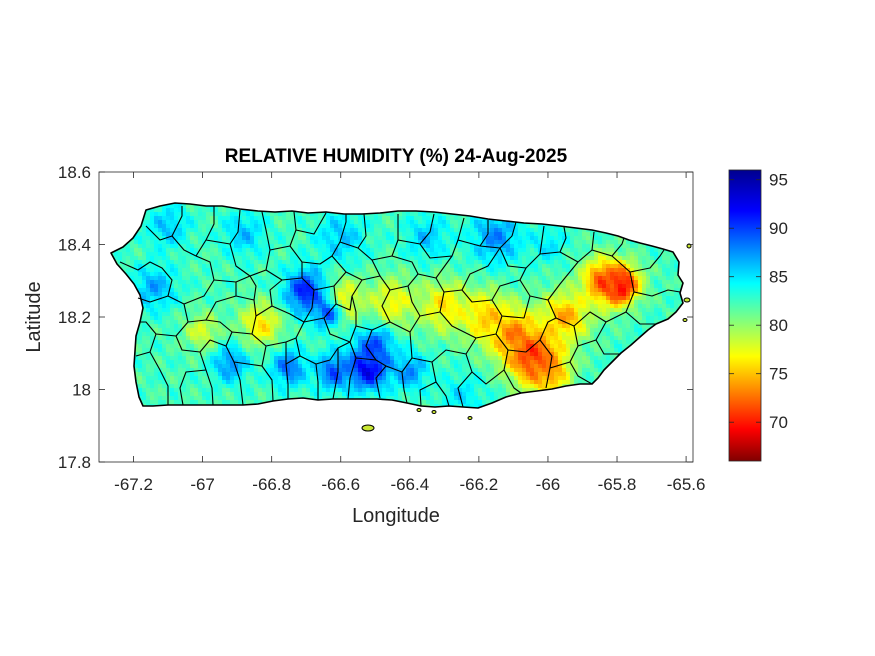 Image resolution: width=875 pixels, height=656 pixels. I want to click on colorbar-ticks: 70 75 80 85 90 95, so click(758, 301).